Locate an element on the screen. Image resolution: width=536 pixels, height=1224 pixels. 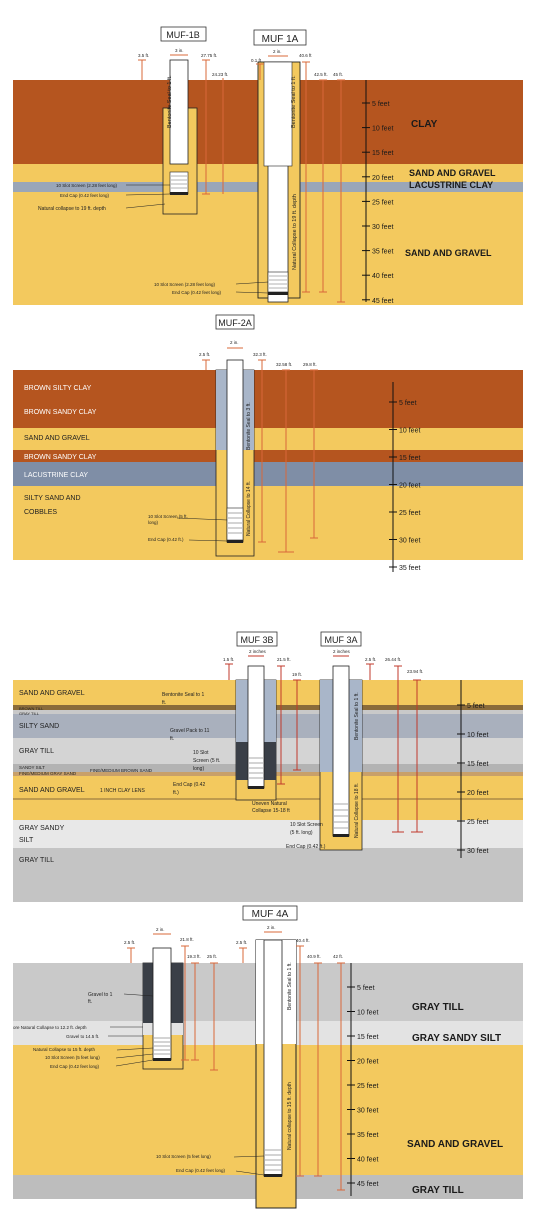
dim-1b-c: 27.75 ft. is located at coordinates (209, 55).